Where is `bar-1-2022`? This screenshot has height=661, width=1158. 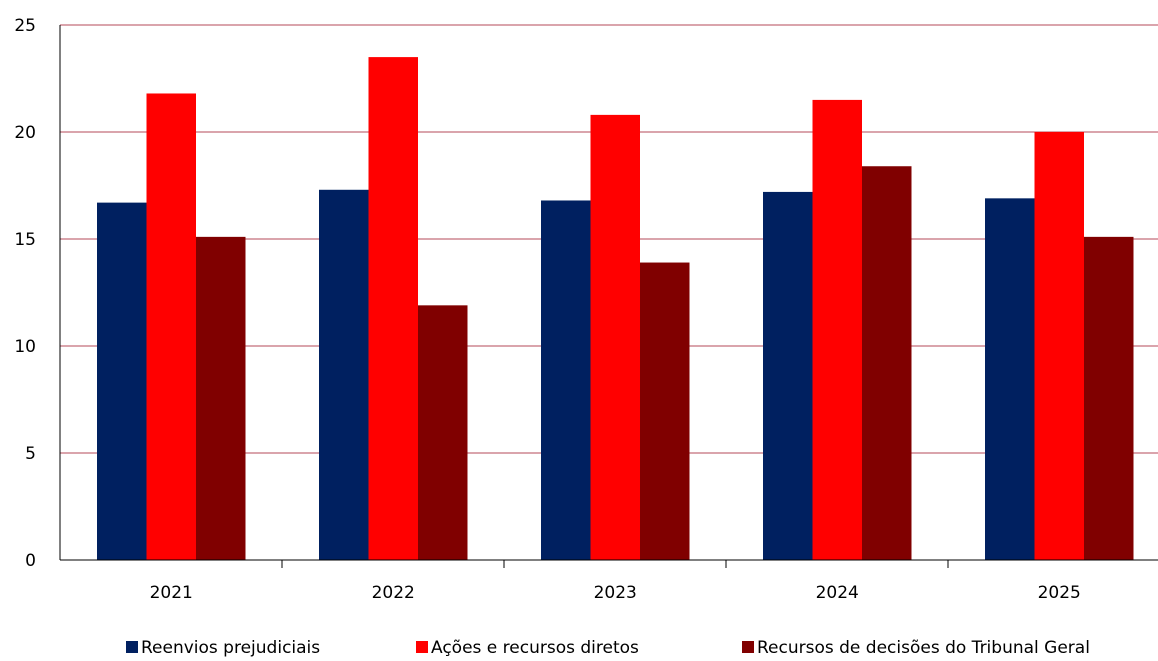
bar-1-2022 is located at coordinates (344, 374).